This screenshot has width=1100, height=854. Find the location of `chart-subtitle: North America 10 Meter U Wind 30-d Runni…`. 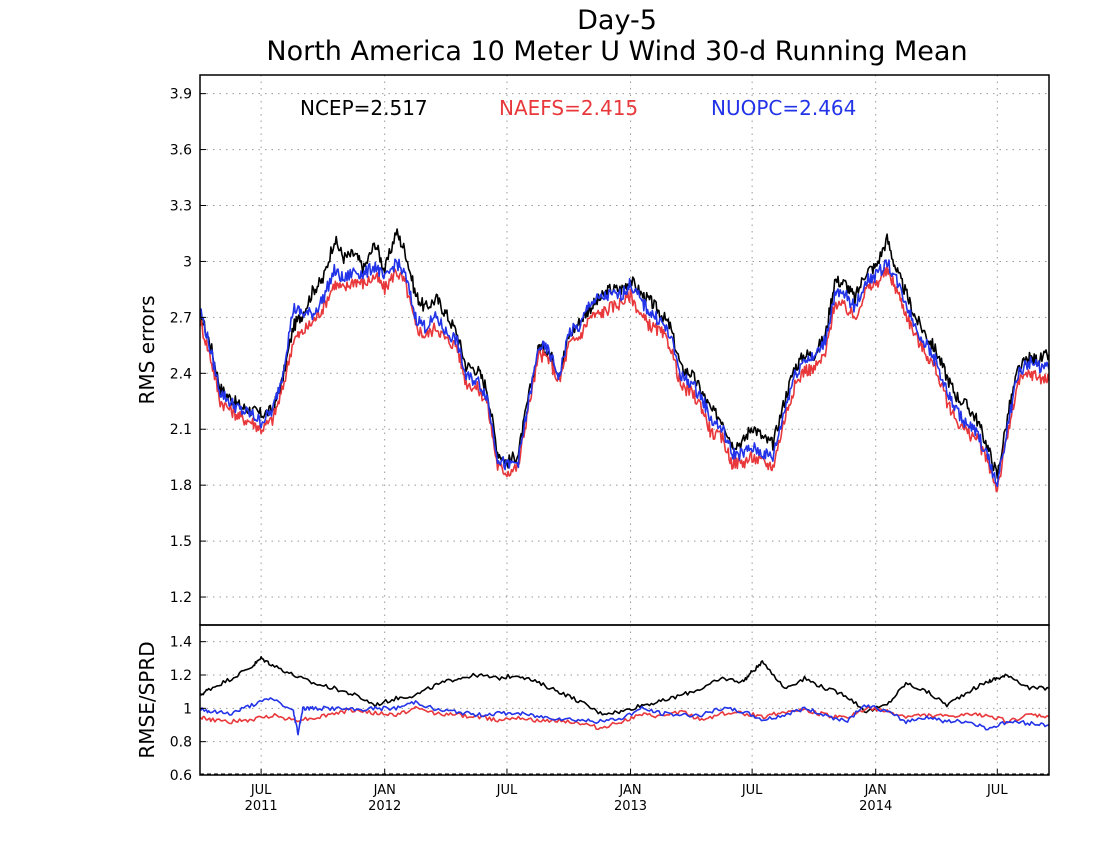

chart-subtitle: North America 10 Meter U Wind 30-d Runni… is located at coordinates (616, 51).